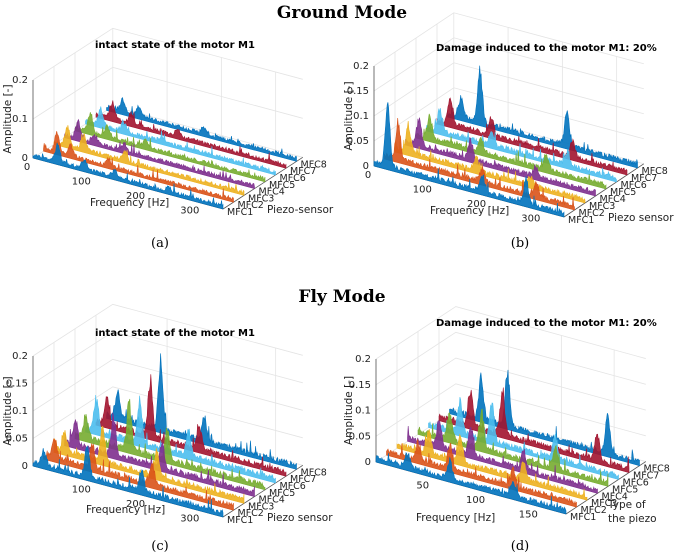 This screenshot has width=685, height=554. What do you see at coordinates (159, 546) in the screenshot?
I see `panel-caption: (c)` at bounding box center [159, 546].